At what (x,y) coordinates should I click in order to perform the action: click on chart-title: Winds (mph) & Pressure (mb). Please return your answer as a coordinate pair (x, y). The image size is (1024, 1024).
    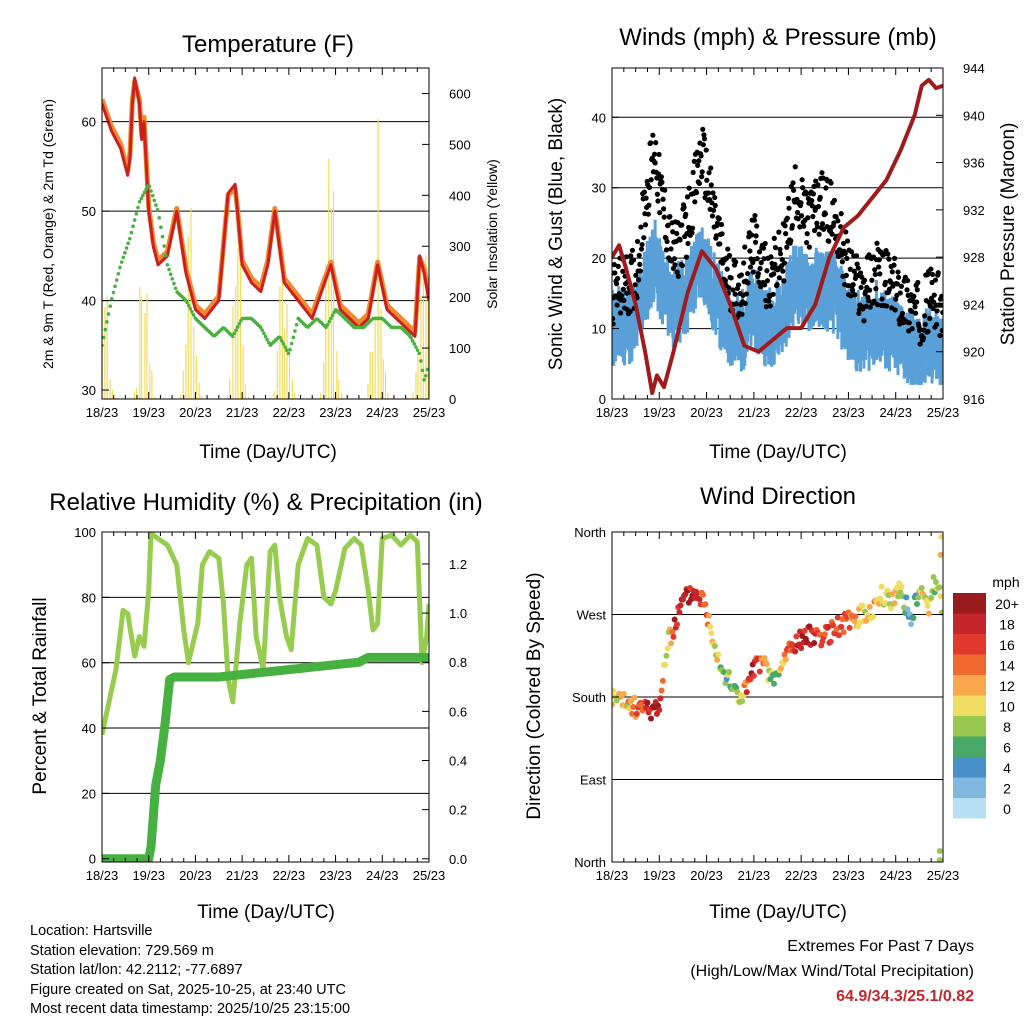
    Looking at the image, I should click on (777, 37).